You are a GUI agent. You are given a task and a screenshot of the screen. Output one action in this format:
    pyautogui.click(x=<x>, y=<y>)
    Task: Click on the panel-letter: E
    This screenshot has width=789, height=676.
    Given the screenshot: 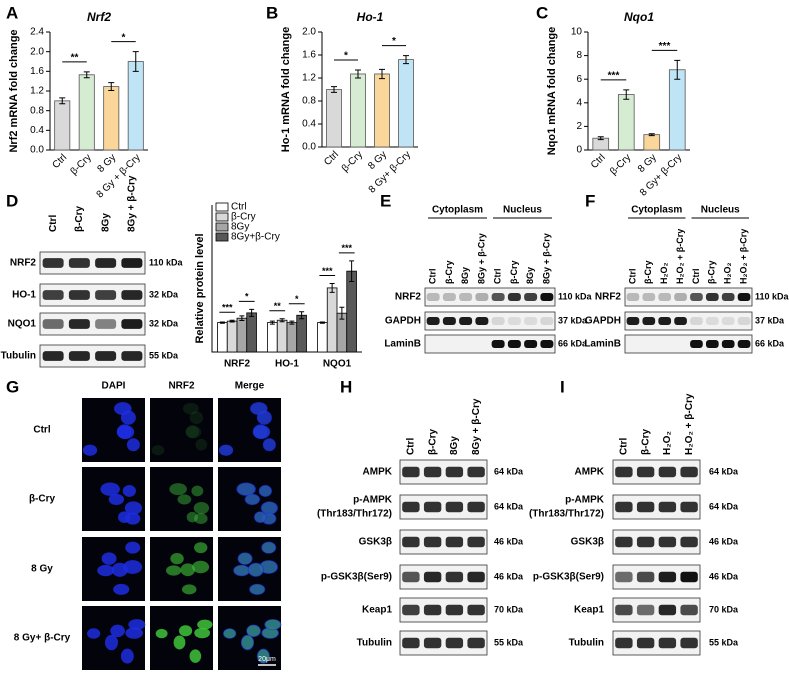 What is the action you would take?
    pyautogui.click(x=385, y=200)
    